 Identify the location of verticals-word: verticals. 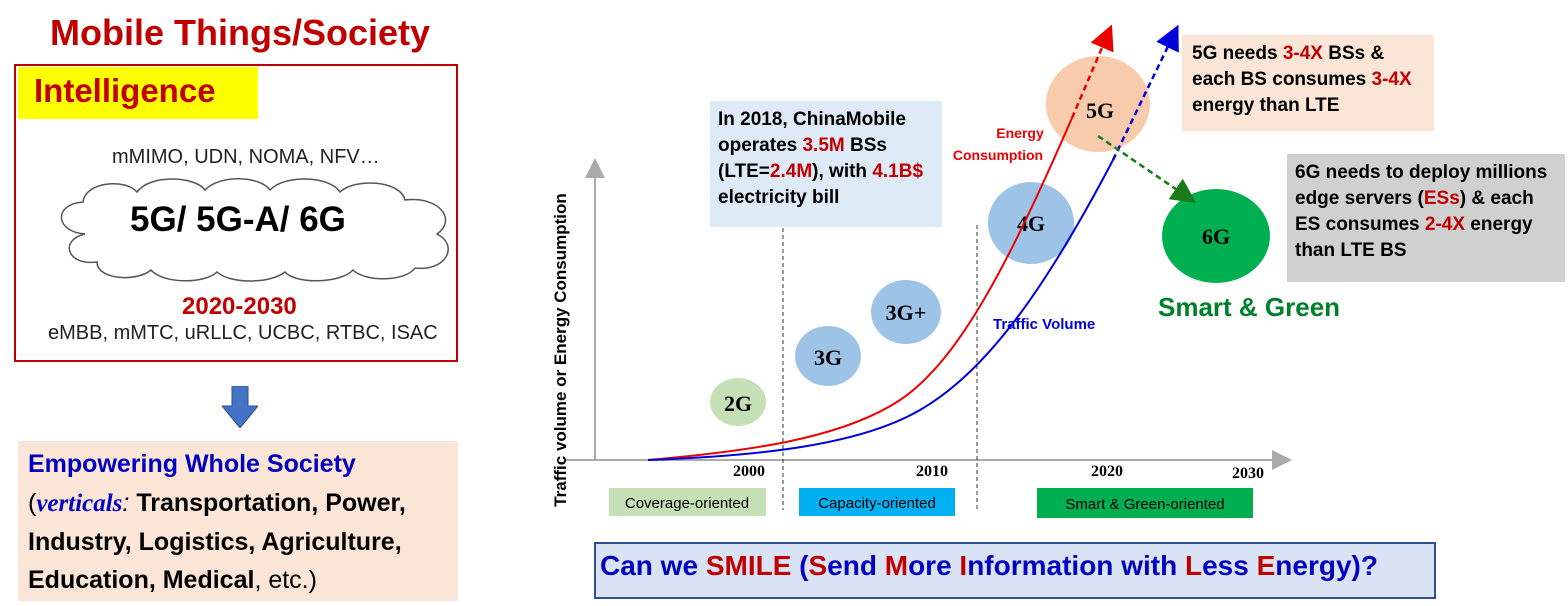
(79, 503).